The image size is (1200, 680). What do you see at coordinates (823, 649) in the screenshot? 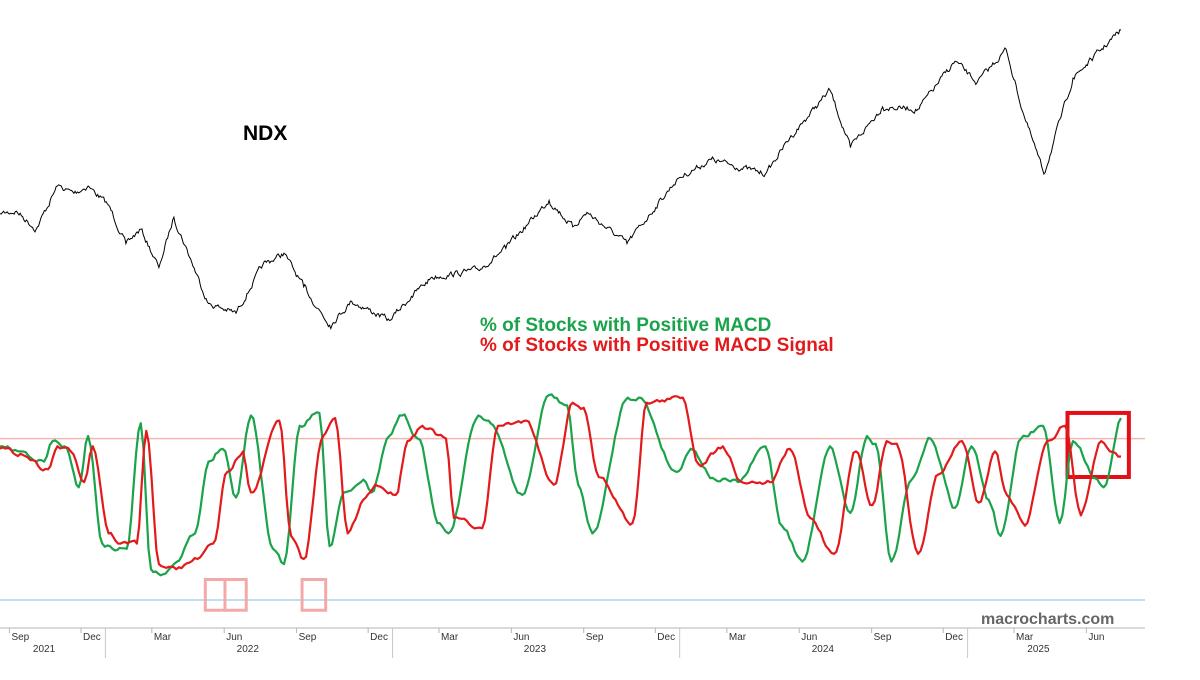
I see `year-label: 2024` at bounding box center [823, 649].